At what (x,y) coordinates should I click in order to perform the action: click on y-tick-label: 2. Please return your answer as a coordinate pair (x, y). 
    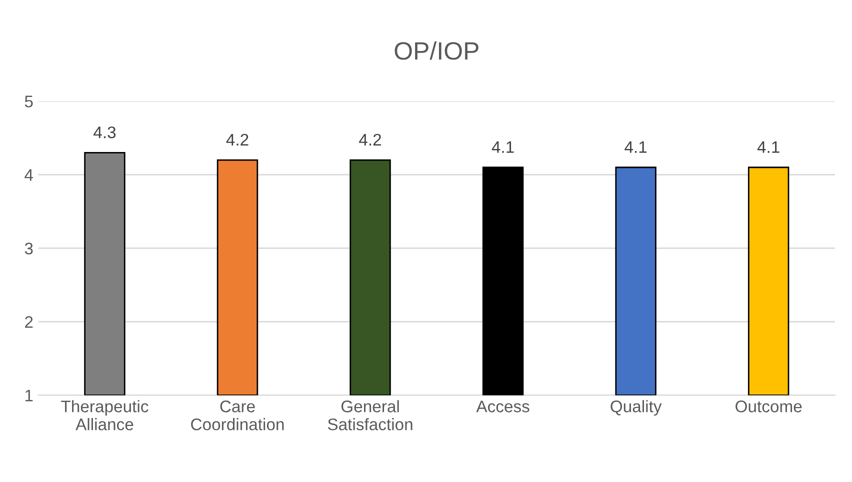
    Looking at the image, I should click on (29, 322).